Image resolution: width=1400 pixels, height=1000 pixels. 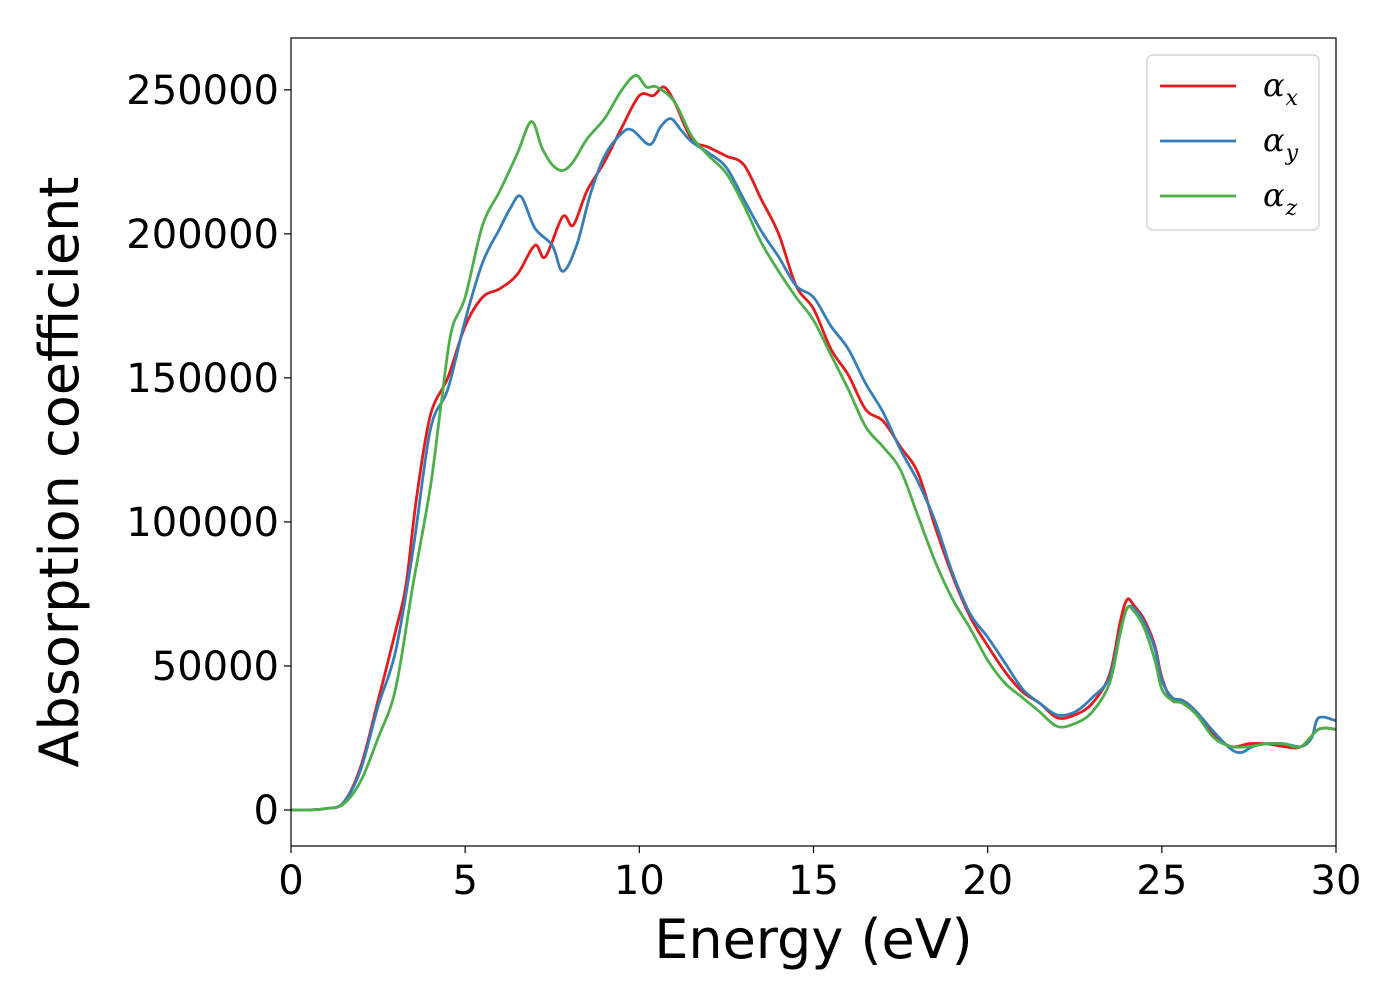 I want to click on legend-label-x: αx, so click(x=1281, y=88).